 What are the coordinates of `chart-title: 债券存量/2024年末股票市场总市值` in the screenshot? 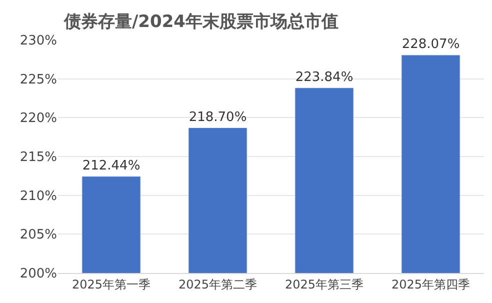 It's located at (200, 22).